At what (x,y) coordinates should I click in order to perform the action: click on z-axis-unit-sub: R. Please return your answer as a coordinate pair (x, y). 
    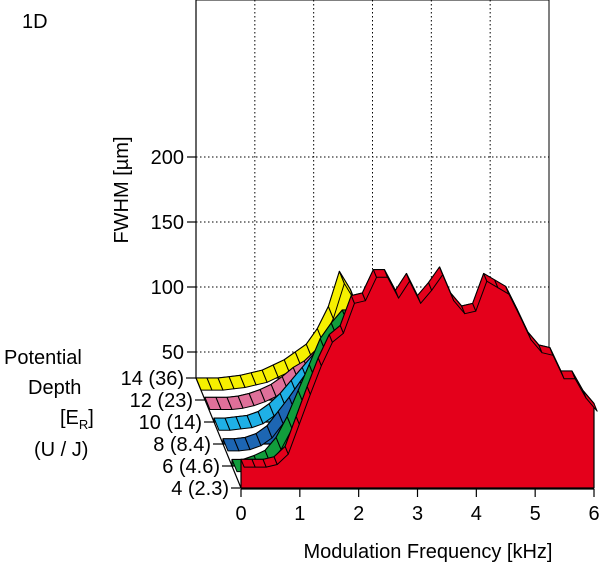
    Looking at the image, I should click on (83, 424).